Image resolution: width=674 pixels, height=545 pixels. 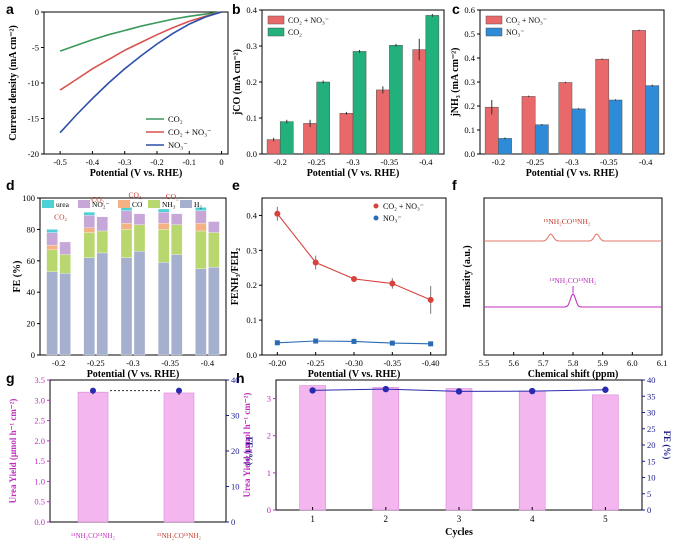 I want to click on panel-g-y-tick-label: 3.5, so click(x=39, y=380).